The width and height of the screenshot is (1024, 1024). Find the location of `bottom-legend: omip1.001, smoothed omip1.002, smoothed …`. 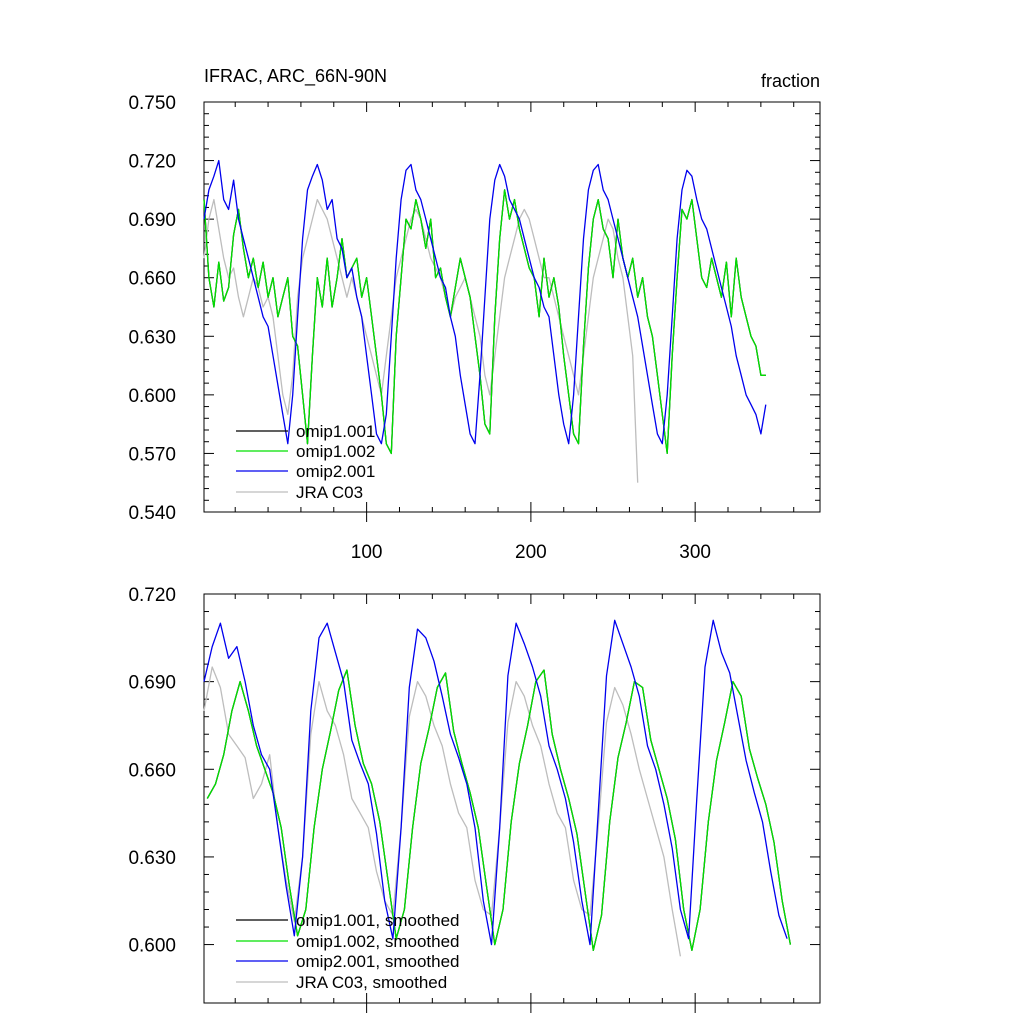

bottom-legend: omip1.001, smoothed omip1.002, smoothed … is located at coordinates (348, 951).